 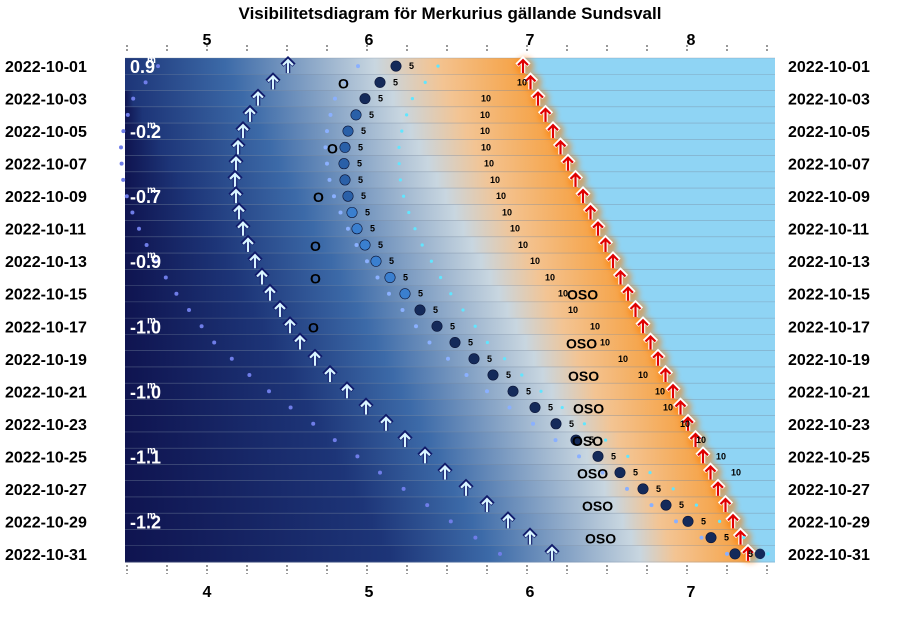 I want to click on date-label-left: 2022-10-07, so click(x=46, y=165).